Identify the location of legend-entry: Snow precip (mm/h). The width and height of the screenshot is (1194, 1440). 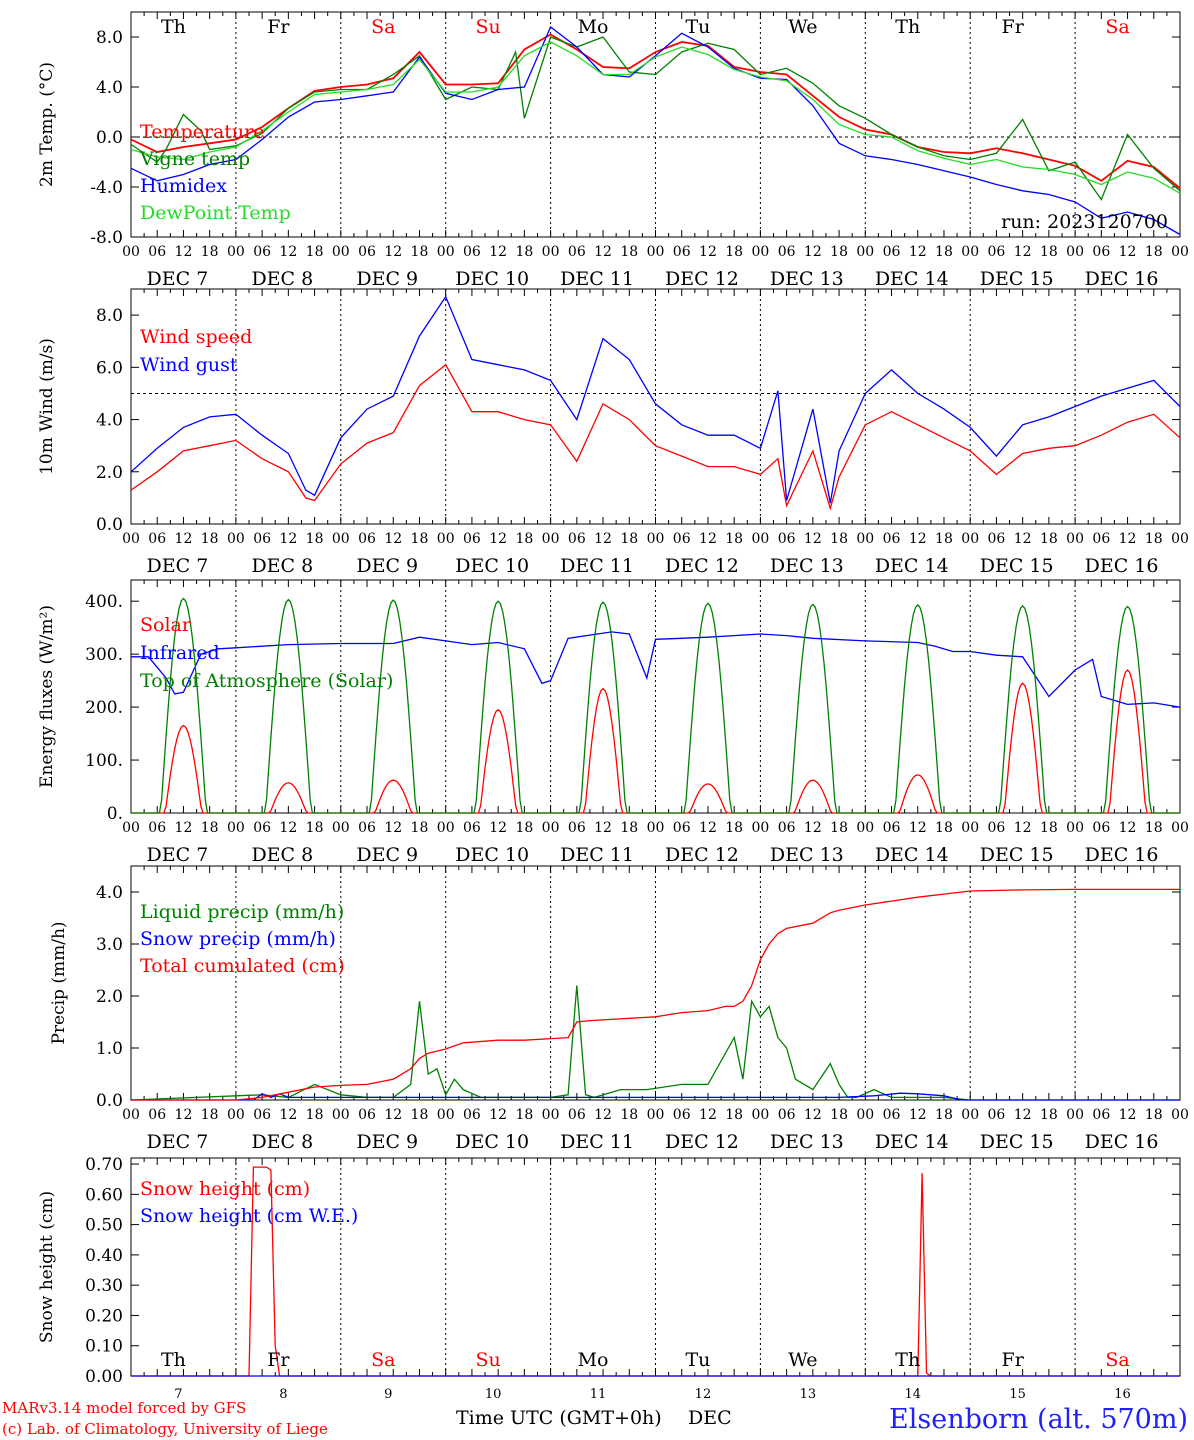
(238, 939).